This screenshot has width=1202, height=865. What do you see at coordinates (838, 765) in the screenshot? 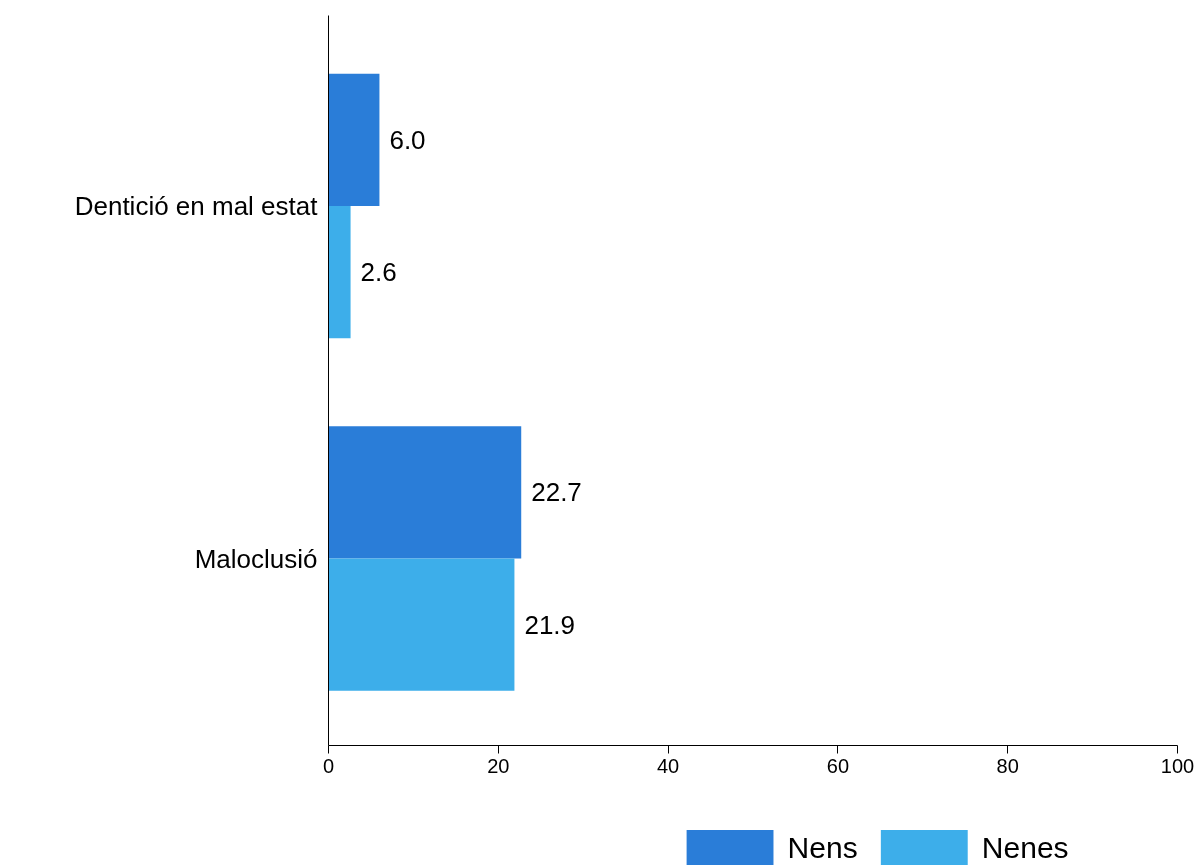
I see `x-tick-label: 60` at bounding box center [838, 765].